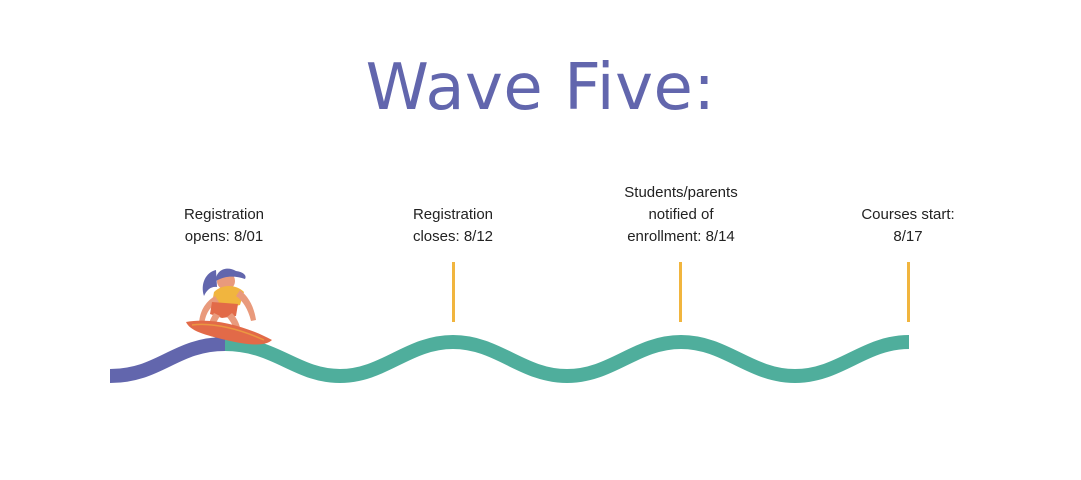 This screenshot has height=480, width=1081. I want to click on milestone-marker-courses-start, so click(908, 292).